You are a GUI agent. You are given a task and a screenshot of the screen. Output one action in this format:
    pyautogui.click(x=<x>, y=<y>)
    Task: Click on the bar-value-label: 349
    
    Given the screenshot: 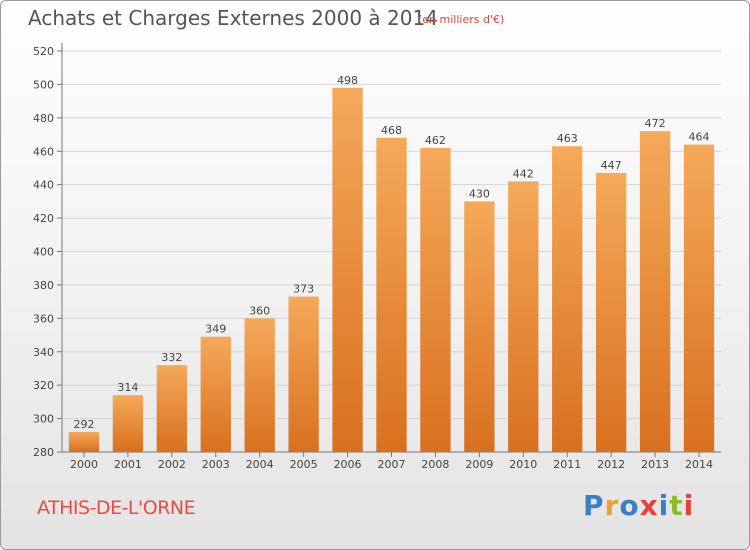 What is the action you would take?
    pyautogui.click(x=215, y=329)
    